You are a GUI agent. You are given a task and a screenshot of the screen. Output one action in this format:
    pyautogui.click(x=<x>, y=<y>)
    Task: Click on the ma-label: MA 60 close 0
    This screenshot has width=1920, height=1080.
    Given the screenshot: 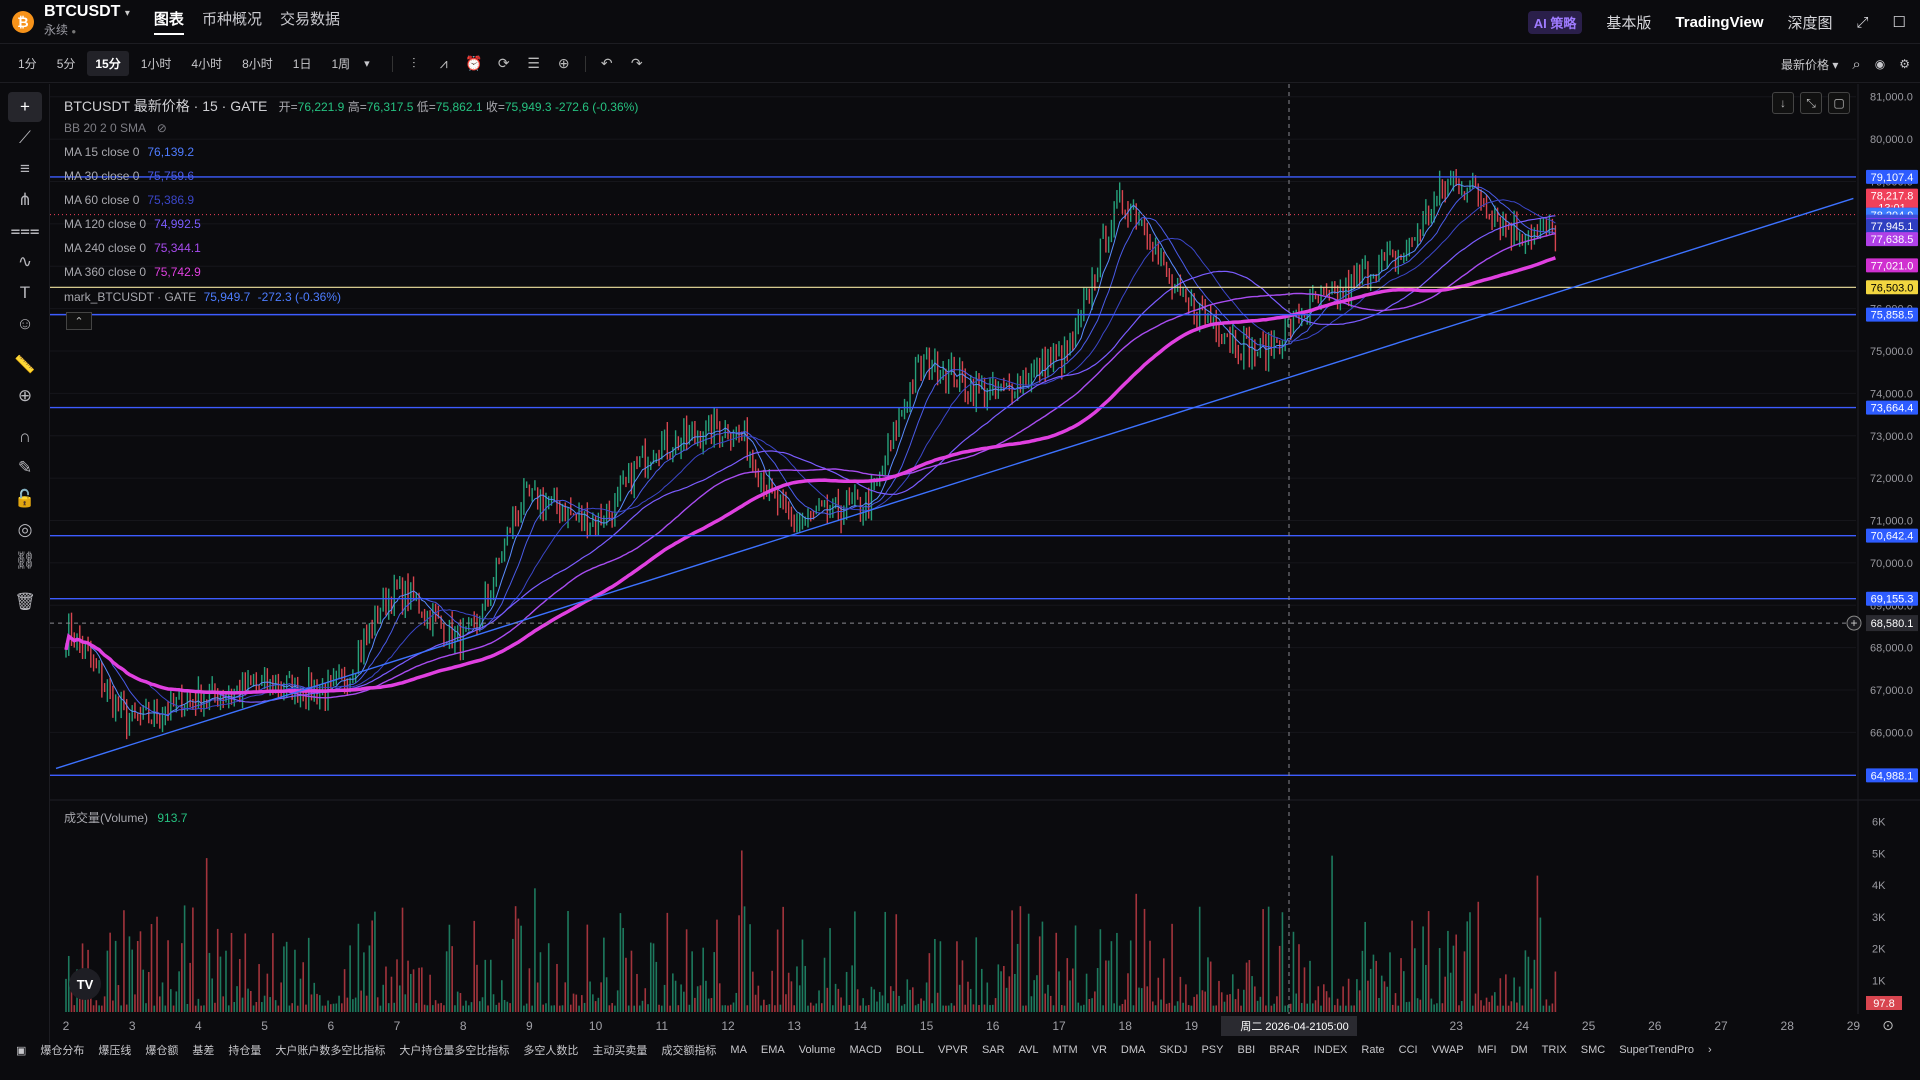 What is the action you would take?
    pyautogui.click(x=102, y=200)
    